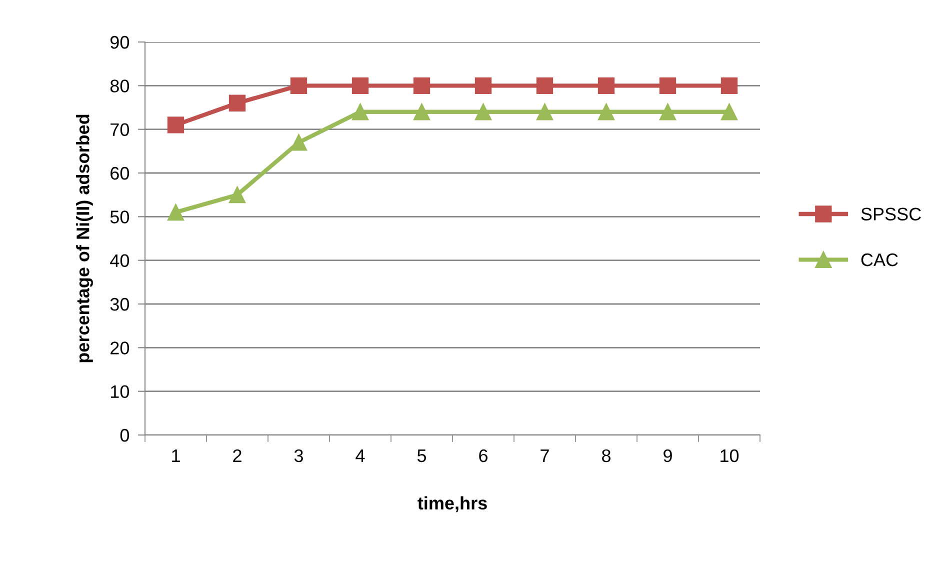 The width and height of the screenshot is (932, 565). What do you see at coordinates (729, 455) in the screenshot?
I see `x-tick-label: 10` at bounding box center [729, 455].